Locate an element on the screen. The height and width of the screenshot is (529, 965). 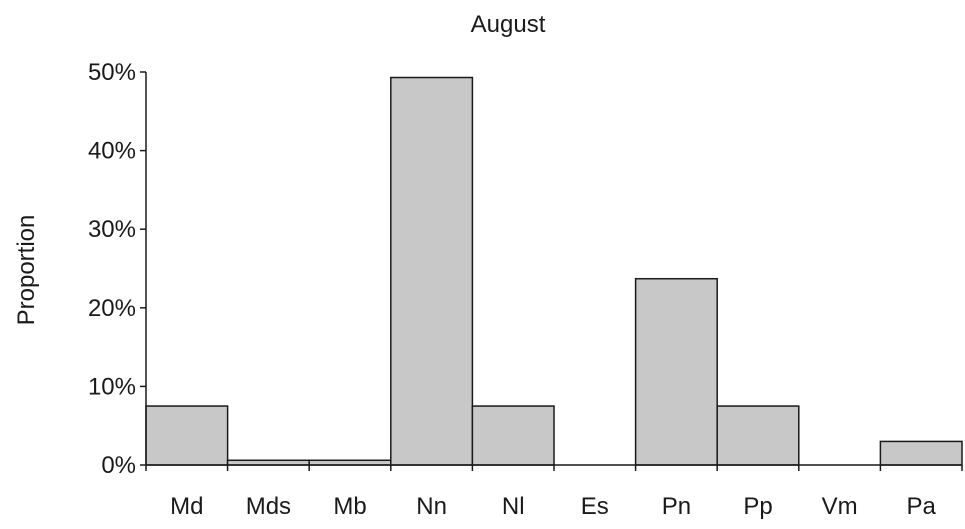
bar-md is located at coordinates (187, 435).